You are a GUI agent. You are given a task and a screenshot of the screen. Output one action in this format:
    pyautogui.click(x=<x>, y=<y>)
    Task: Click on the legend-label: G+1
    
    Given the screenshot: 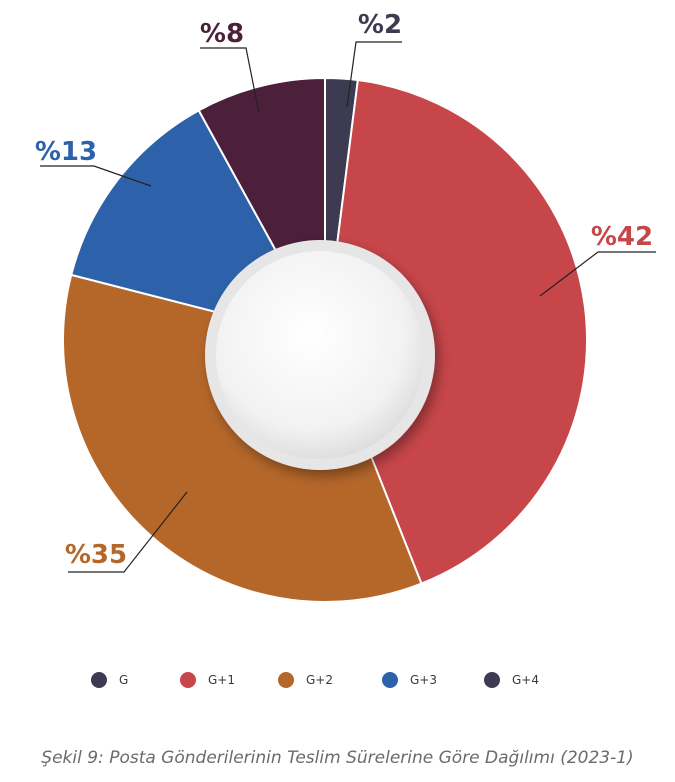 What is the action you would take?
    pyautogui.click(x=221, y=680)
    